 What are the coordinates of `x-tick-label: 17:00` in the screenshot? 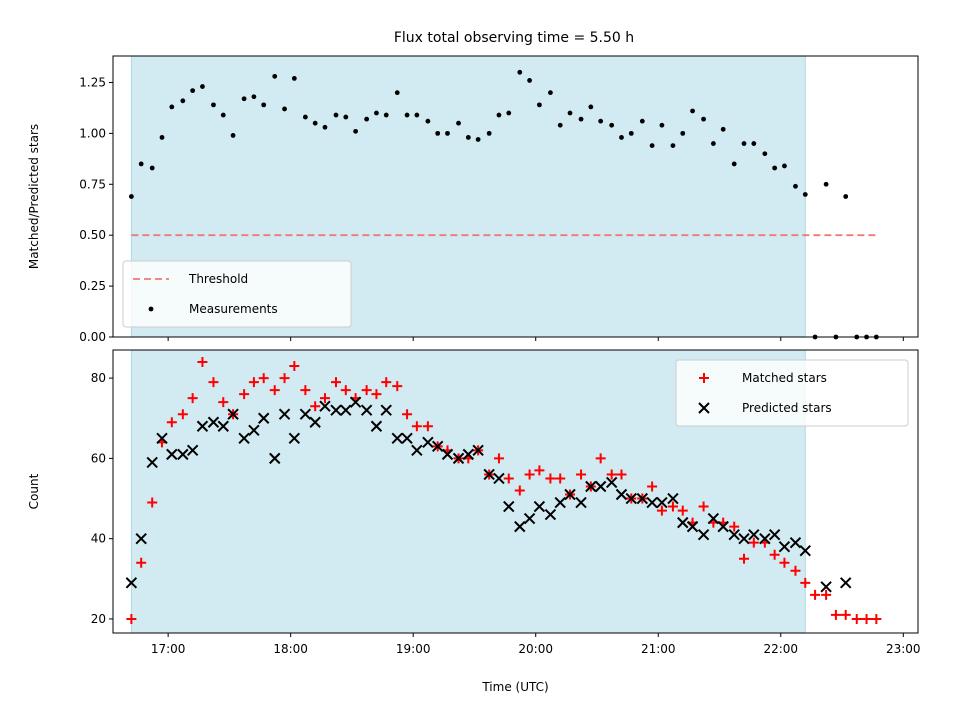 It's located at (168, 649).